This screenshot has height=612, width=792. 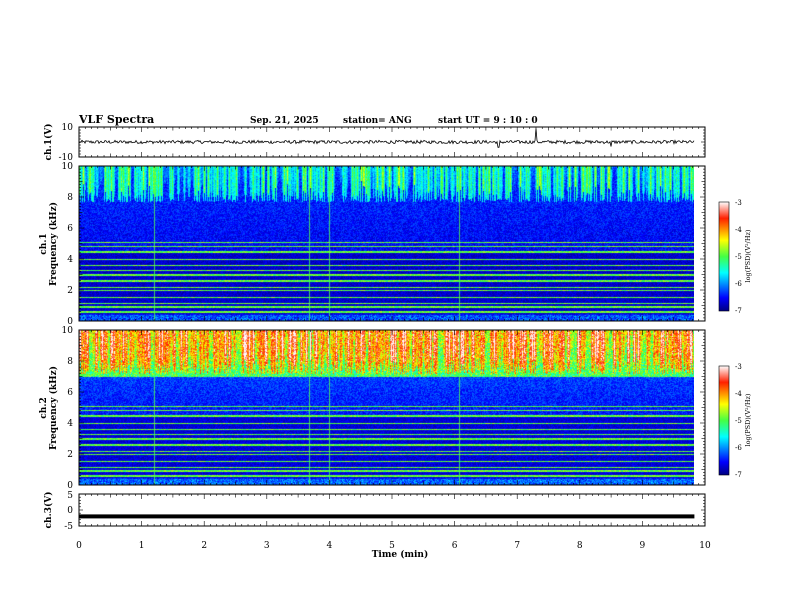 What do you see at coordinates (48, 142) in the screenshot?
I see `ch1-waveform-ylabel: ch.1(V)` at bounding box center [48, 142].